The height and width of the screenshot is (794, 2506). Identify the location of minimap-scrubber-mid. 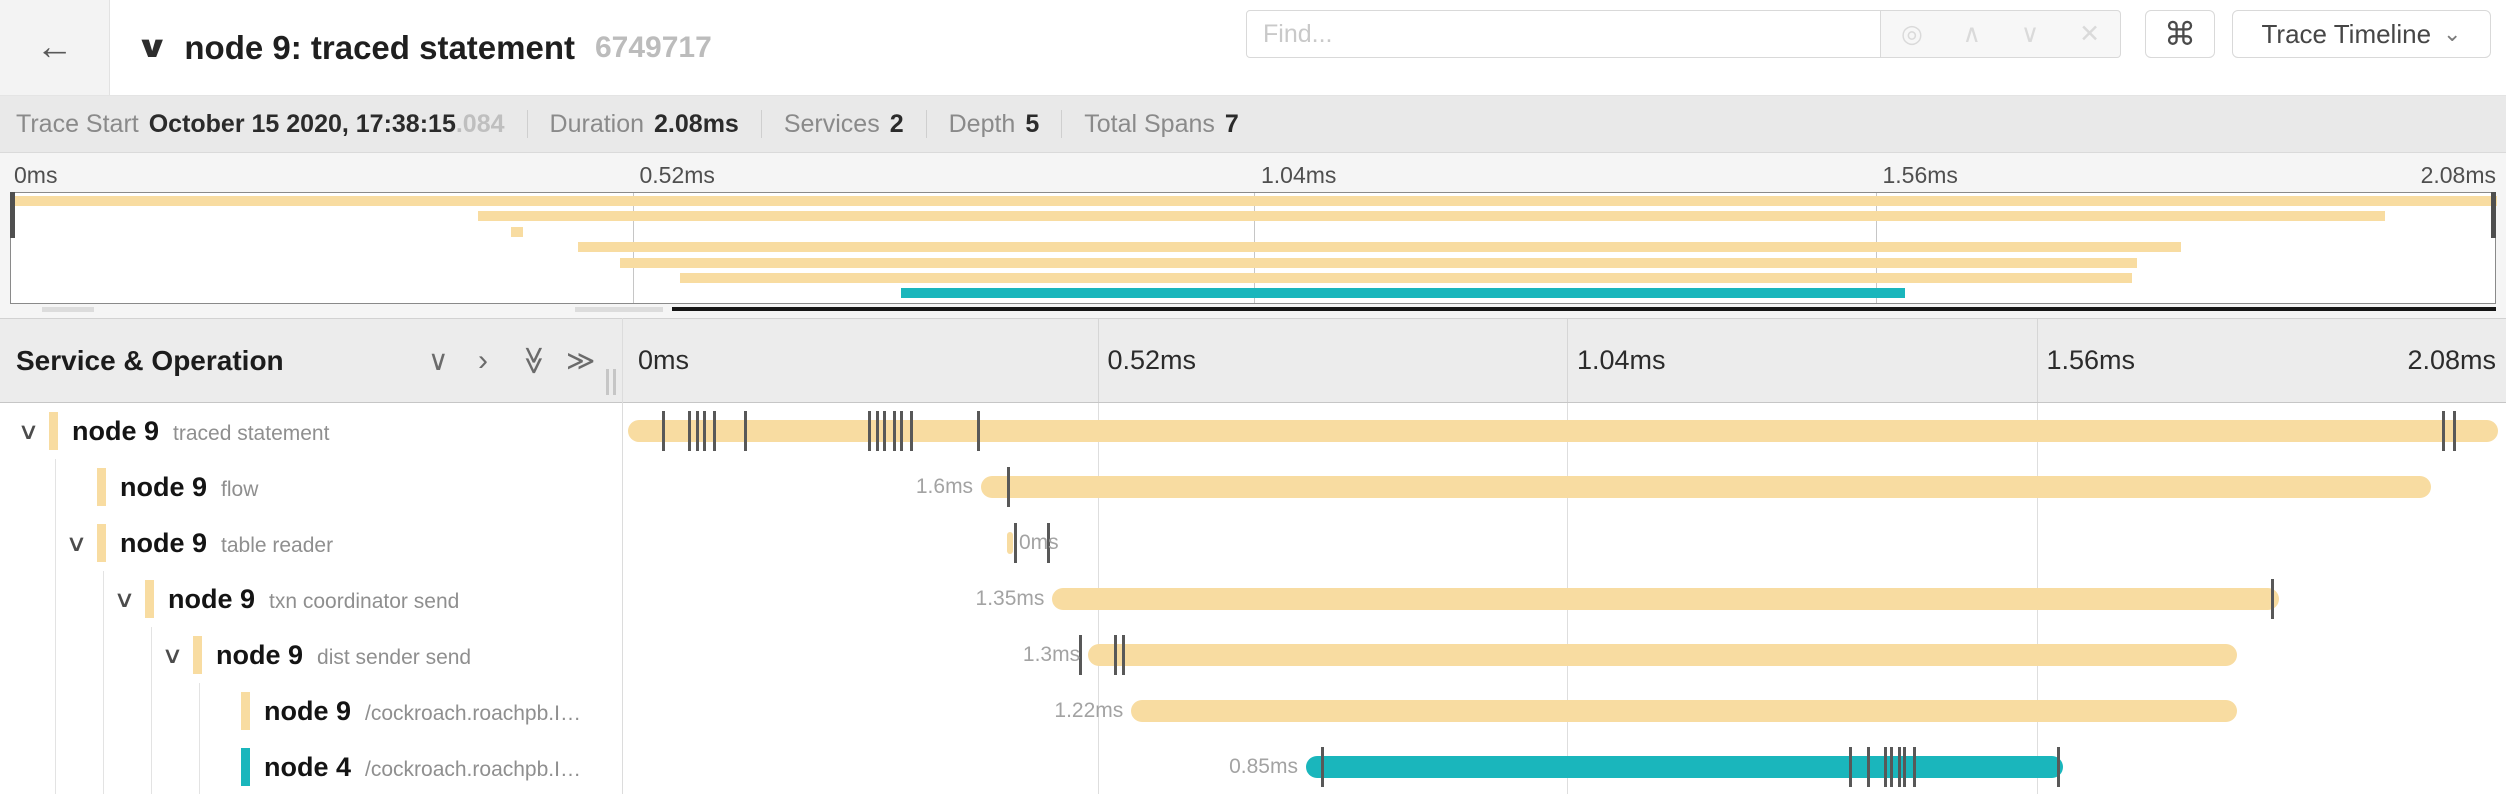
(619, 309).